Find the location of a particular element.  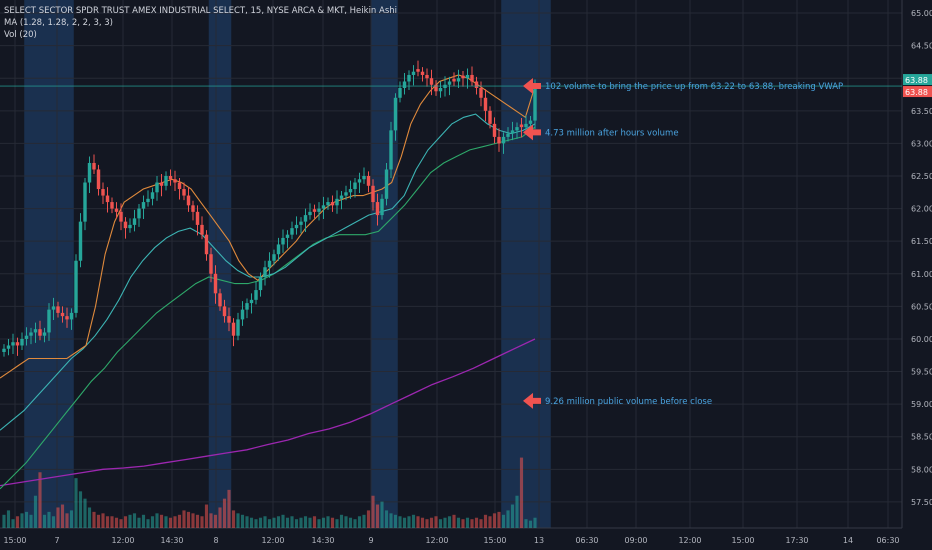

x-tick-label: 06:30 is located at coordinates (586, 540).